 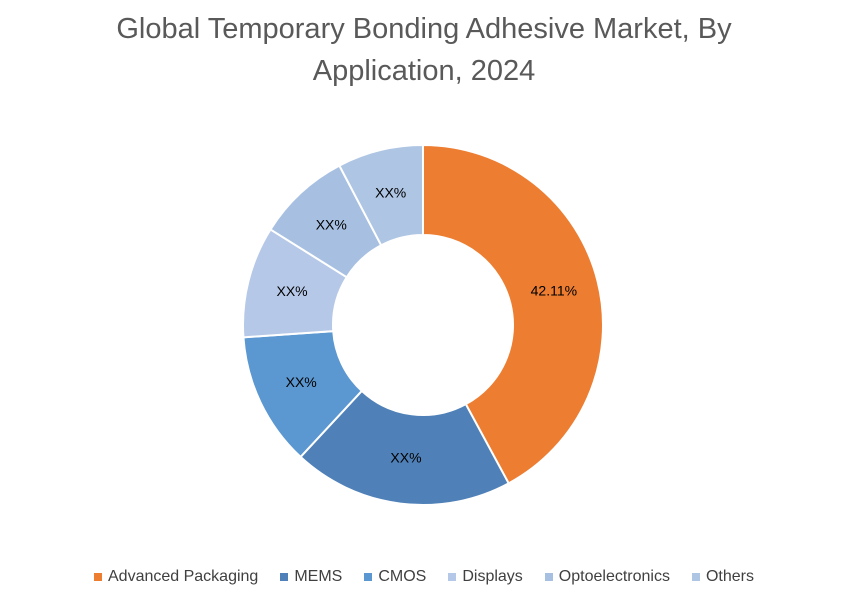 I want to click on legend-item: Others, so click(x=722, y=577).